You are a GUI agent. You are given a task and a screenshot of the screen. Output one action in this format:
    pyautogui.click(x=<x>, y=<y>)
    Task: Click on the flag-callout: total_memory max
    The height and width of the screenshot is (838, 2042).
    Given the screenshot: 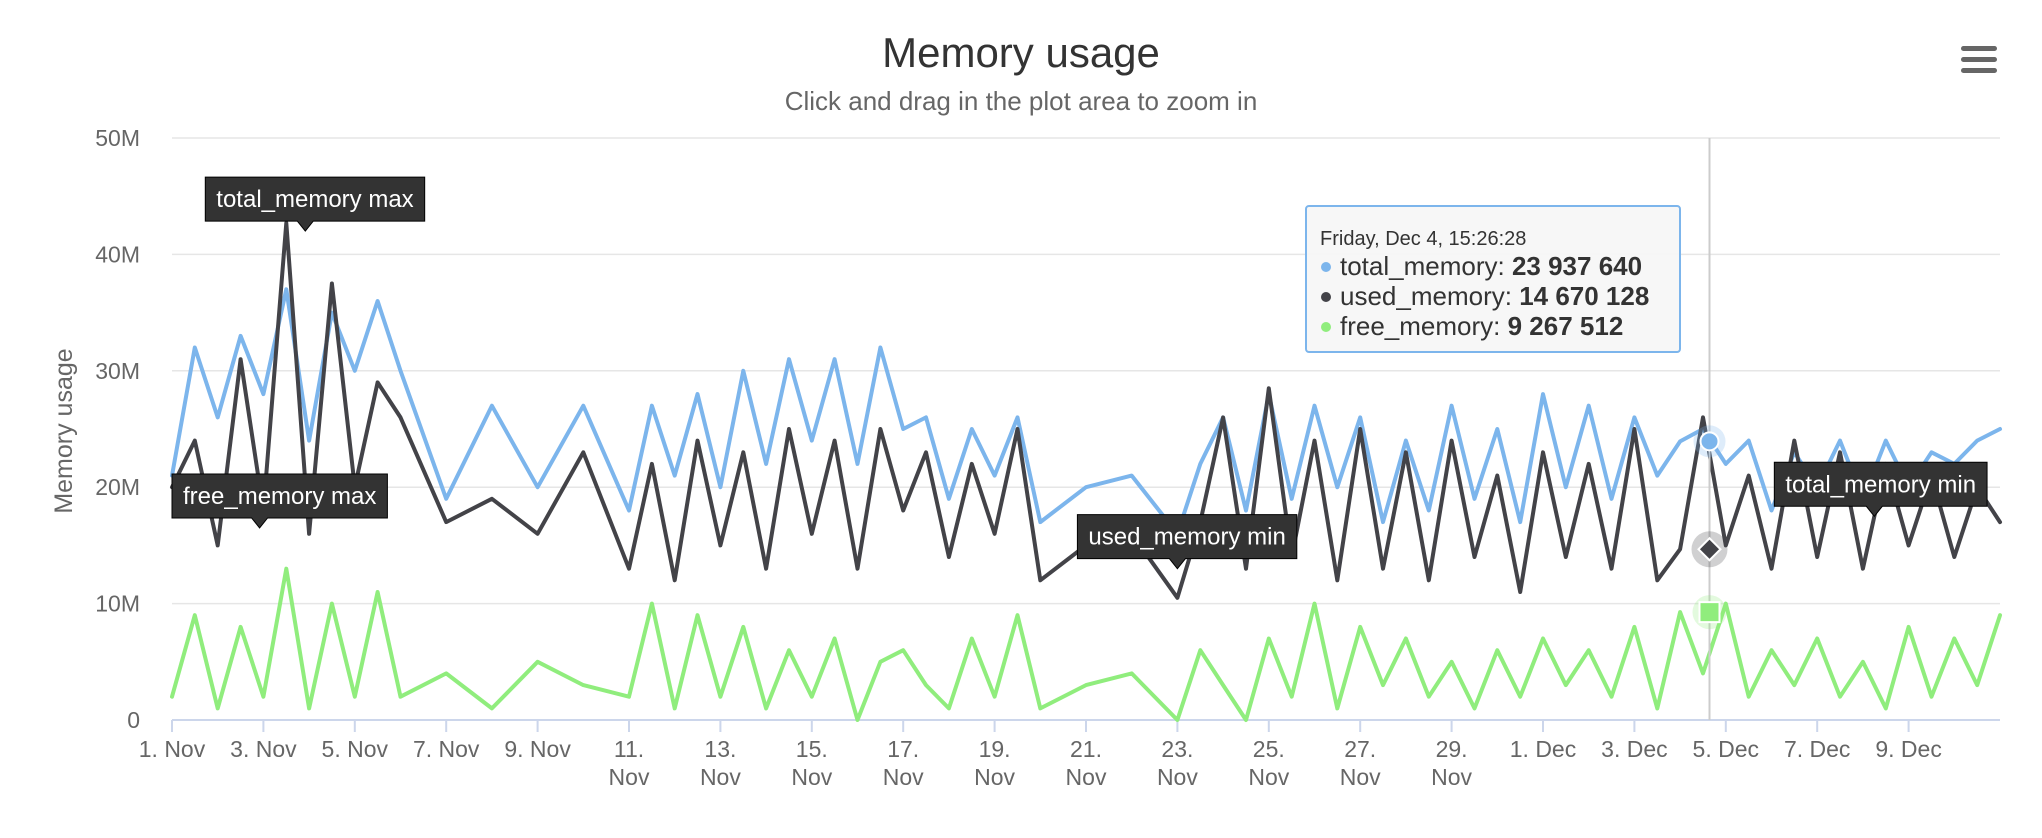 What is the action you would take?
    pyautogui.click(x=315, y=204)
    